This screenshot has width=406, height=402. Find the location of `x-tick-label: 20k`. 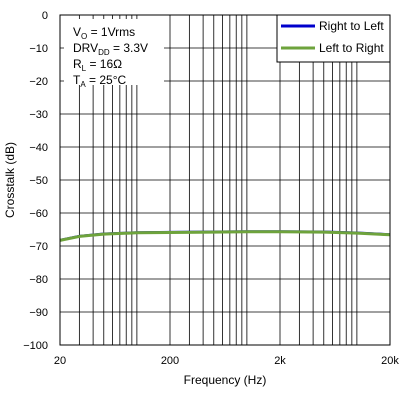

x-tick-label: 20k is located at coordinates (390, 361).